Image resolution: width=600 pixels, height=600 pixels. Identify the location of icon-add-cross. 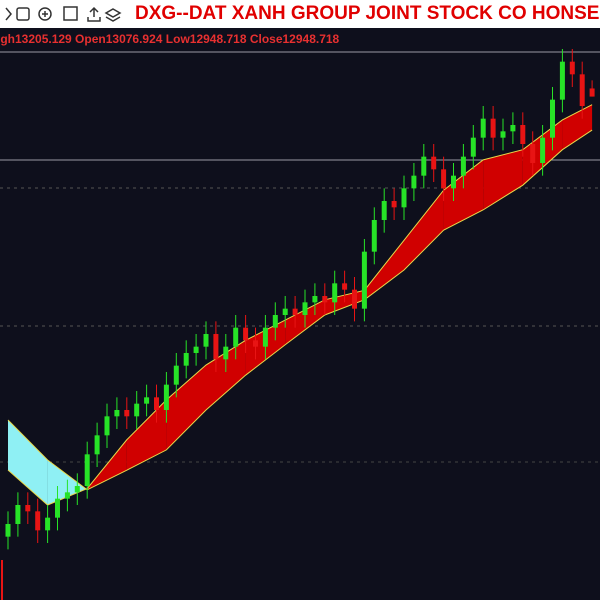
(45, 14).